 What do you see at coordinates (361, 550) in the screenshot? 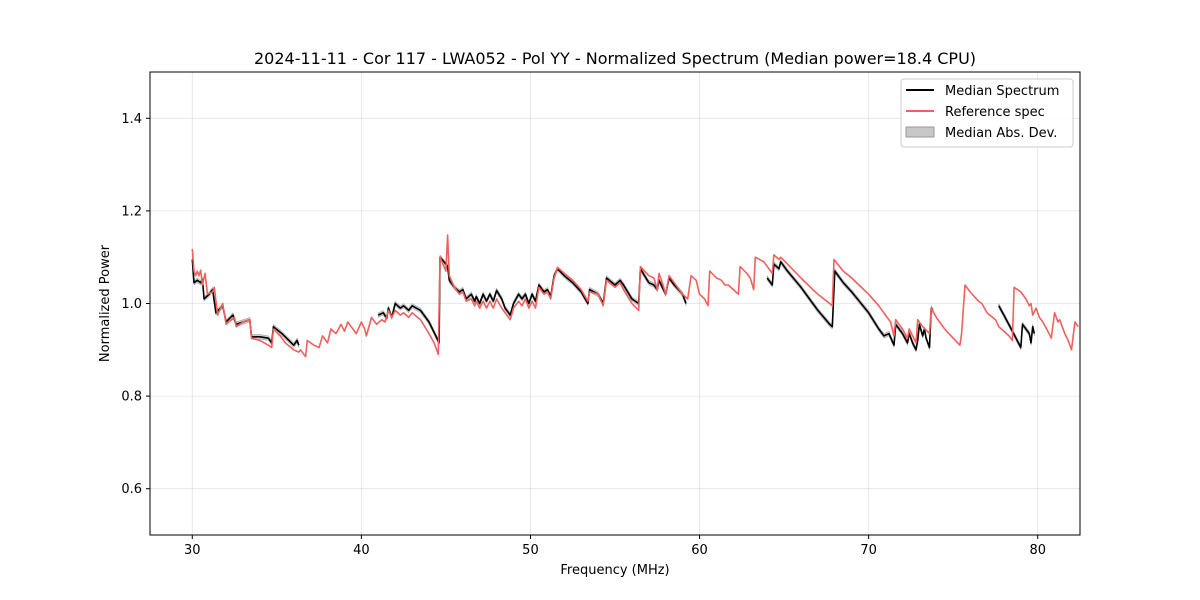
I see `x-tick-label: 40` at bounding box center [361, 550].